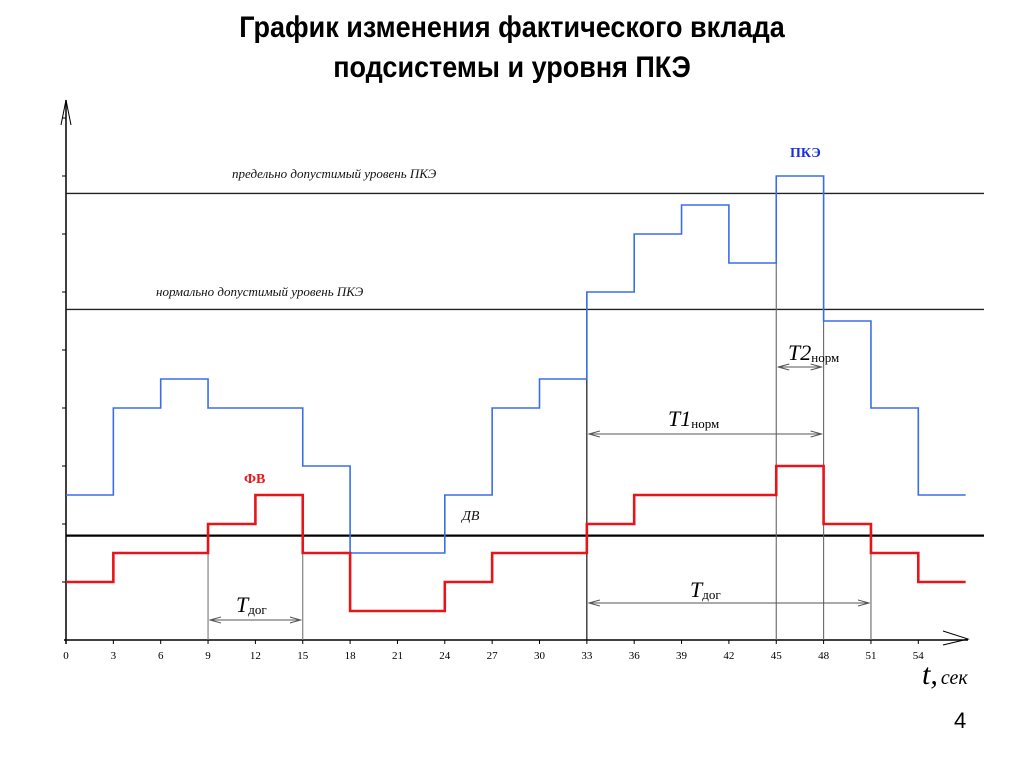 This screenshot has width=1024, height=767. What do you see at coordinates (114, 656) in the screenshot?
I see `x-tick-label: 3` at bounding box center [114, 656].